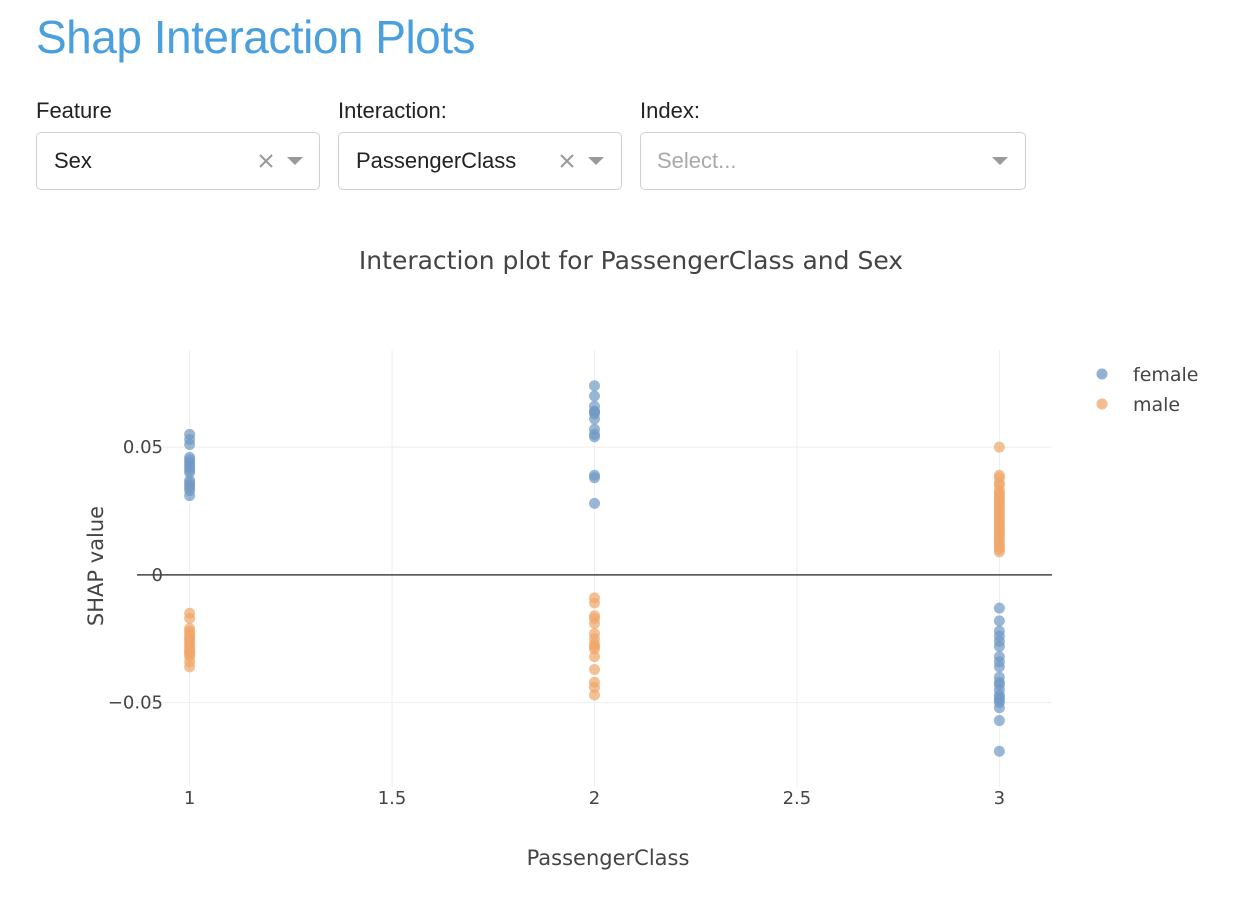  I want to click on index-label: Index:, so click(670, 110).